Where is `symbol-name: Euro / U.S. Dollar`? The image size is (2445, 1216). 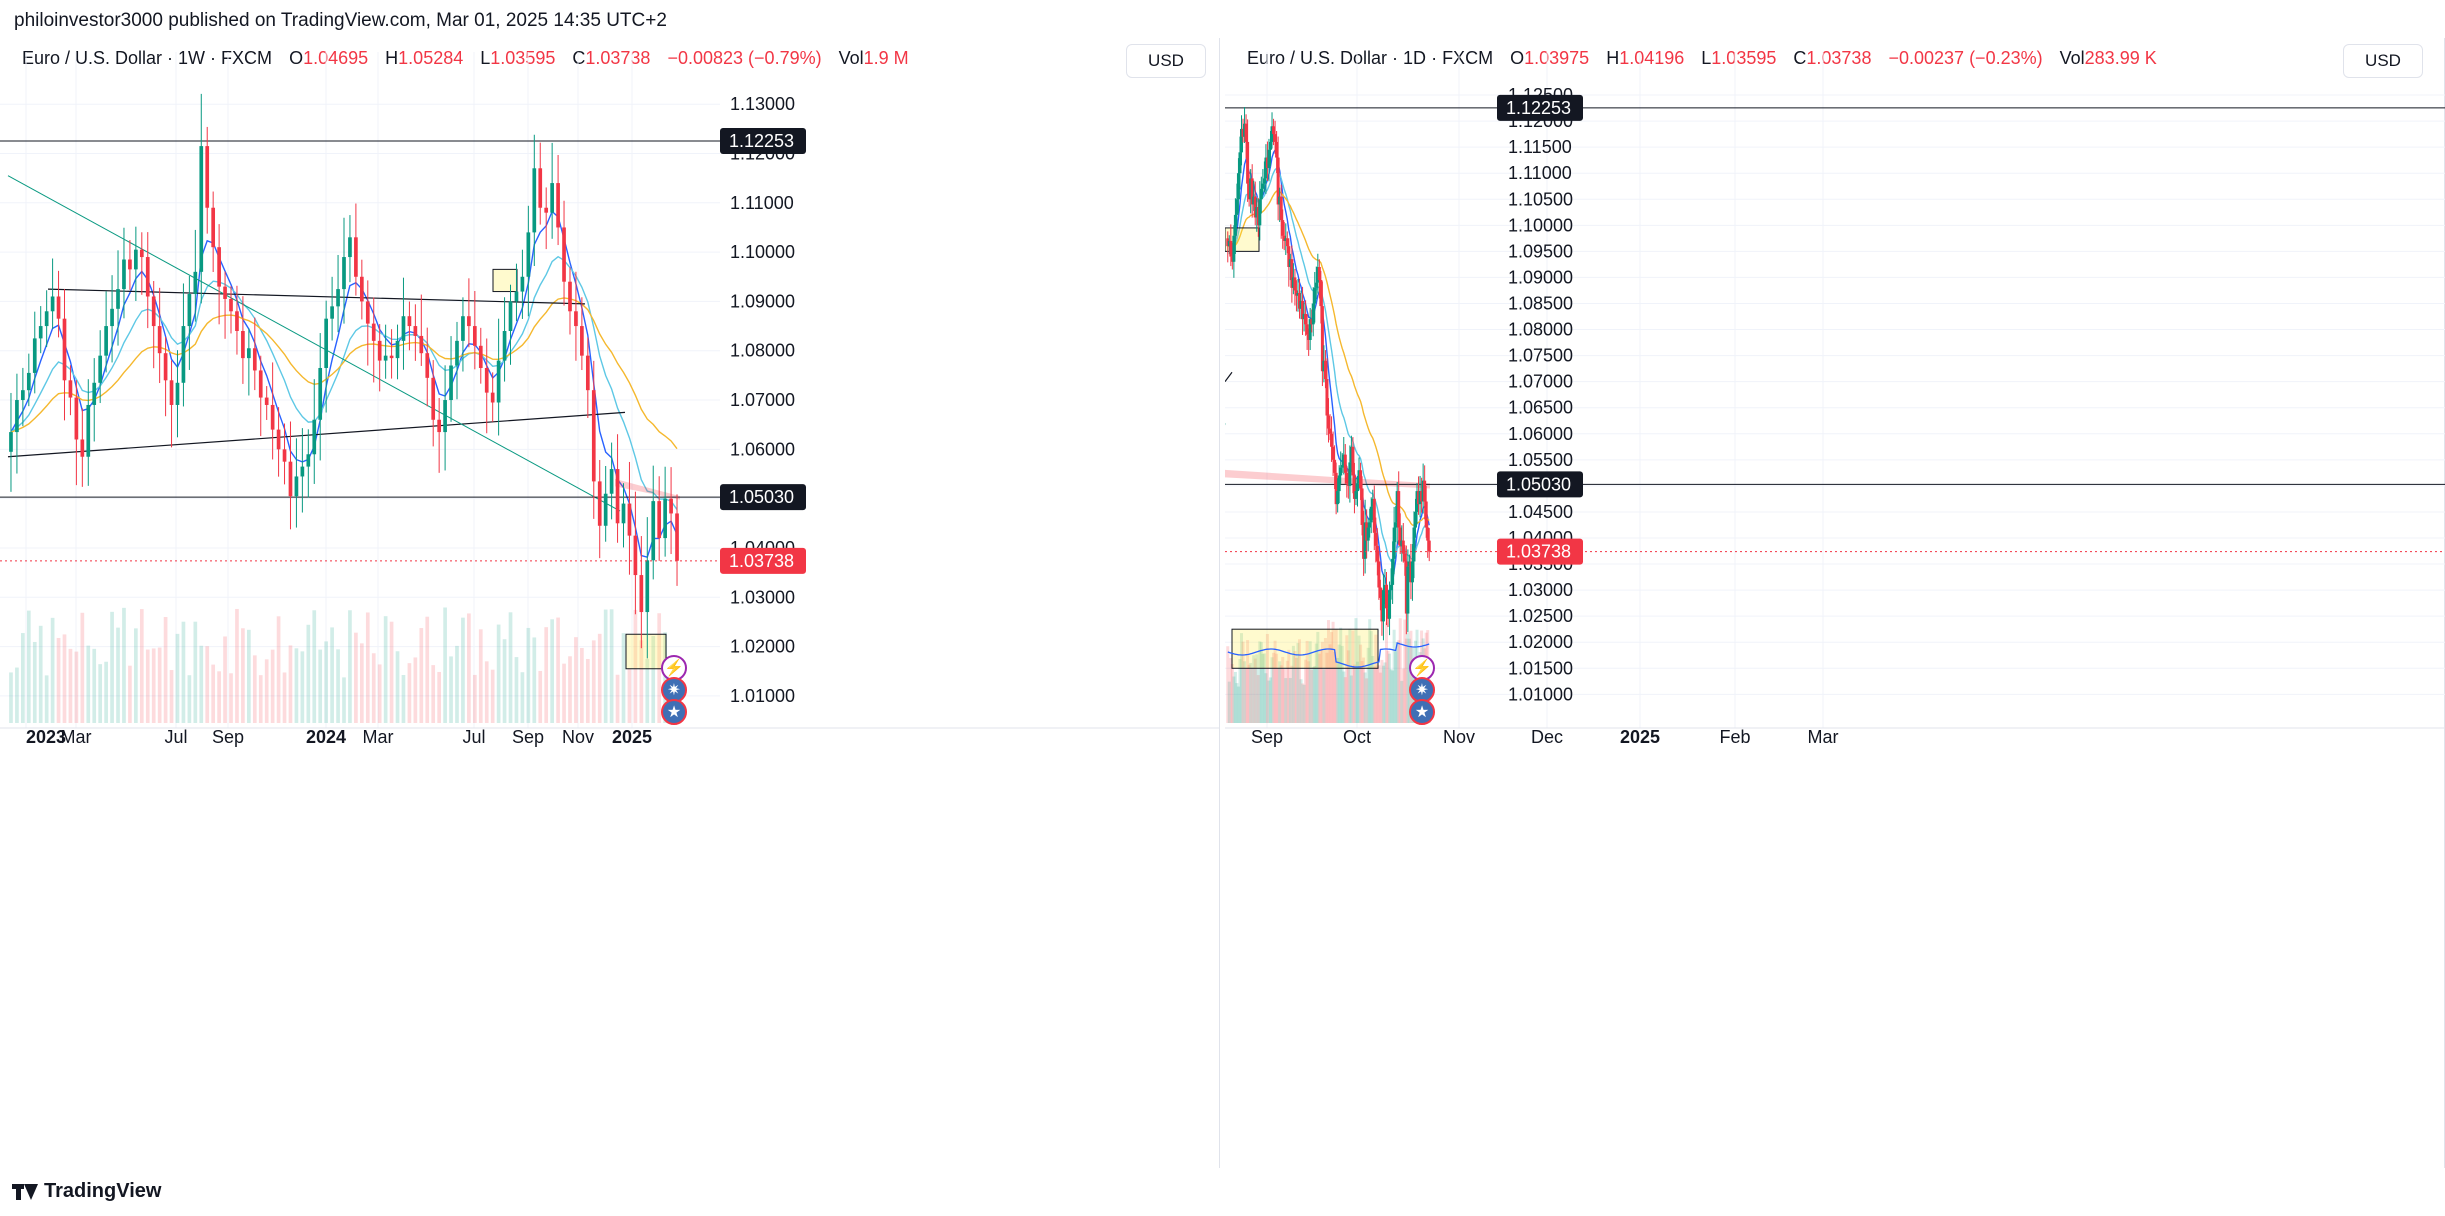 symbol-name: Euro / U.S. Dollar is located at coordinates (92, 58).